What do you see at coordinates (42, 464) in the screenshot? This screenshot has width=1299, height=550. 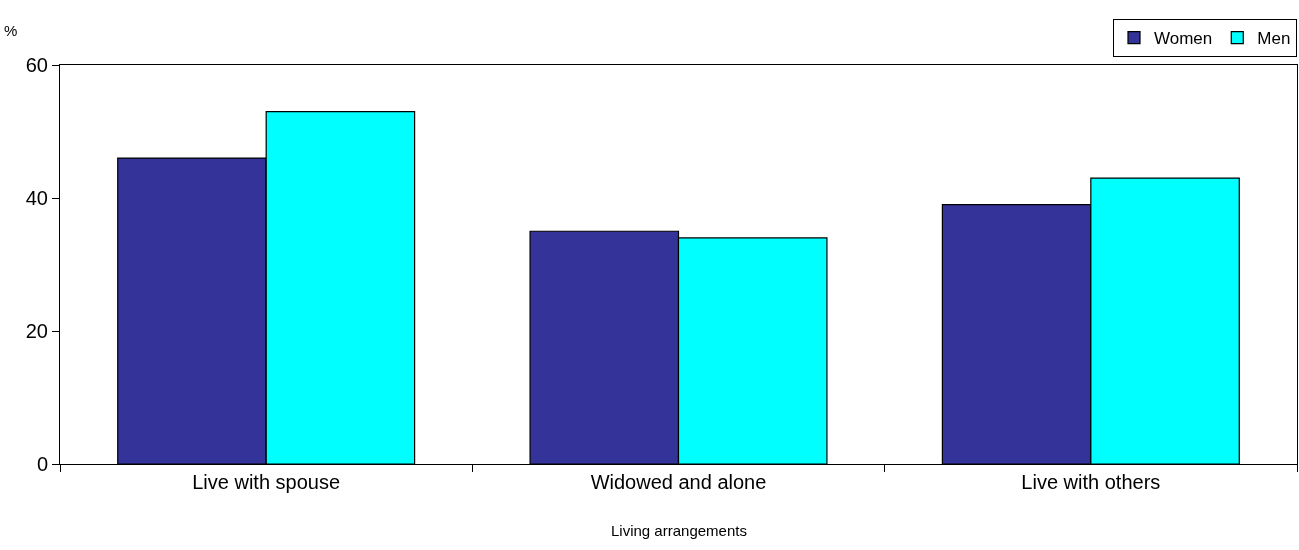 I see `y-tick-label: 0` at bounding box center [42, 464].